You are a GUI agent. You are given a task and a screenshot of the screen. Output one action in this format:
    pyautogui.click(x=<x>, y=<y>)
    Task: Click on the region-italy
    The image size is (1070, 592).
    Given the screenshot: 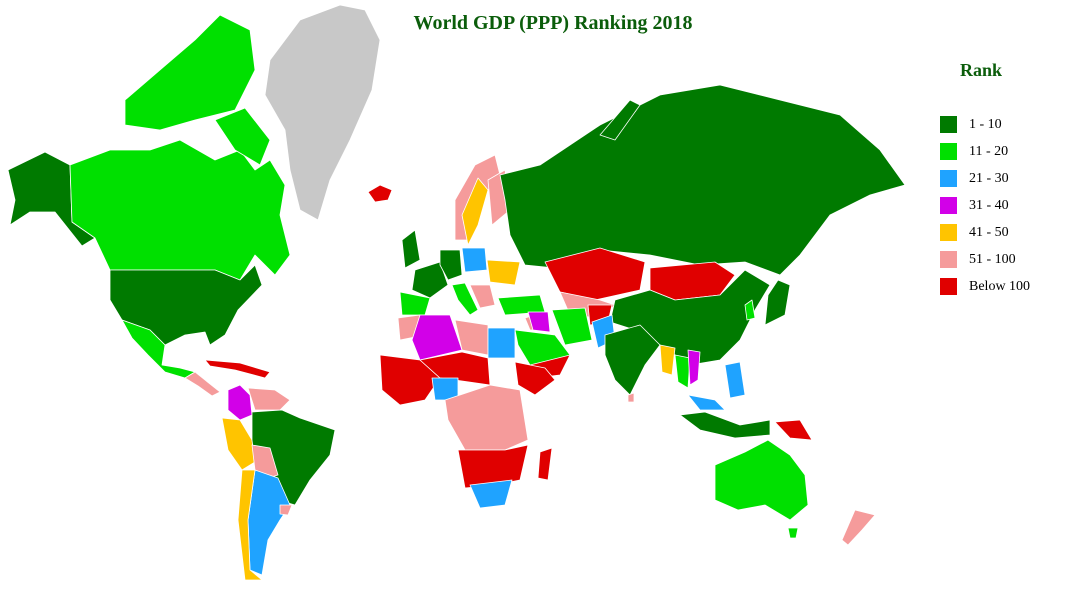 What is the action you would take?
    pyautogui.click(x=465, y=299)
    